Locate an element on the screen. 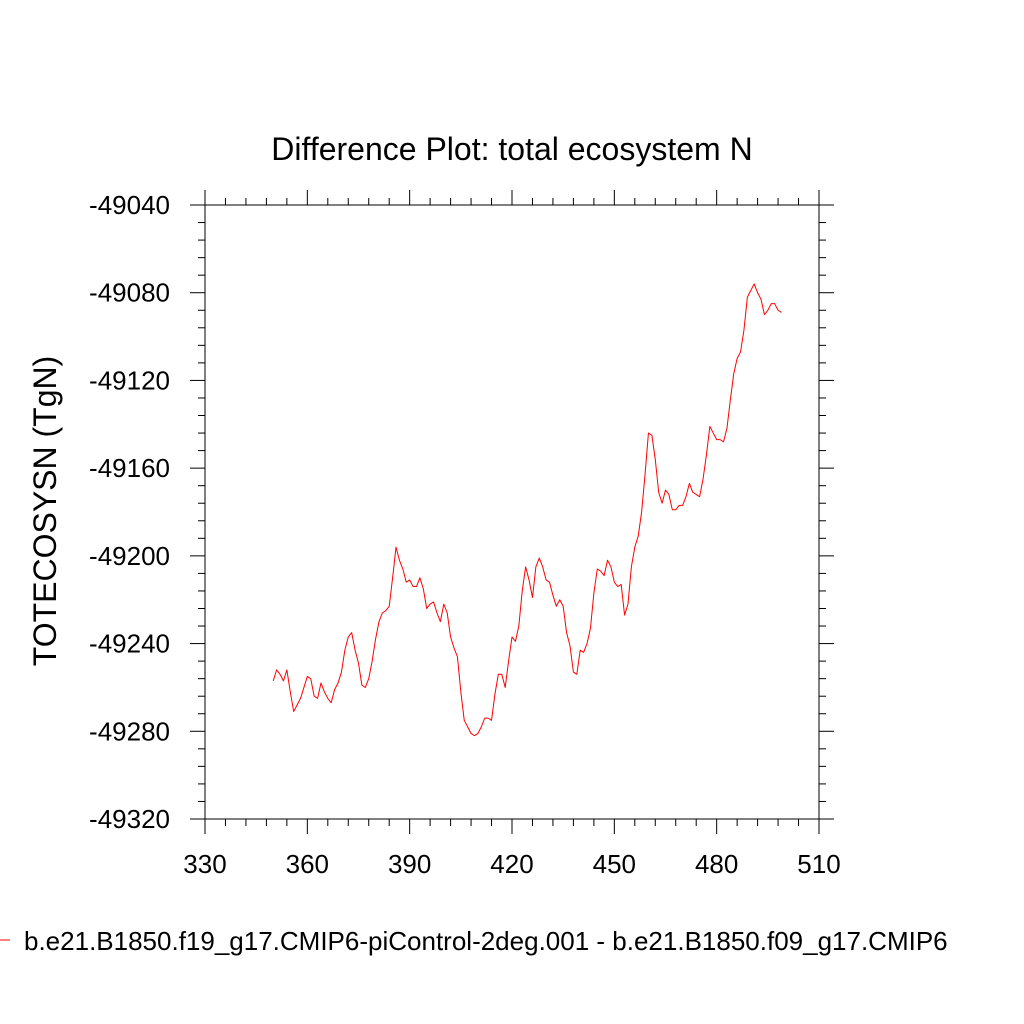  y-tick-label: -49280 is located at coordinates (129, 731).